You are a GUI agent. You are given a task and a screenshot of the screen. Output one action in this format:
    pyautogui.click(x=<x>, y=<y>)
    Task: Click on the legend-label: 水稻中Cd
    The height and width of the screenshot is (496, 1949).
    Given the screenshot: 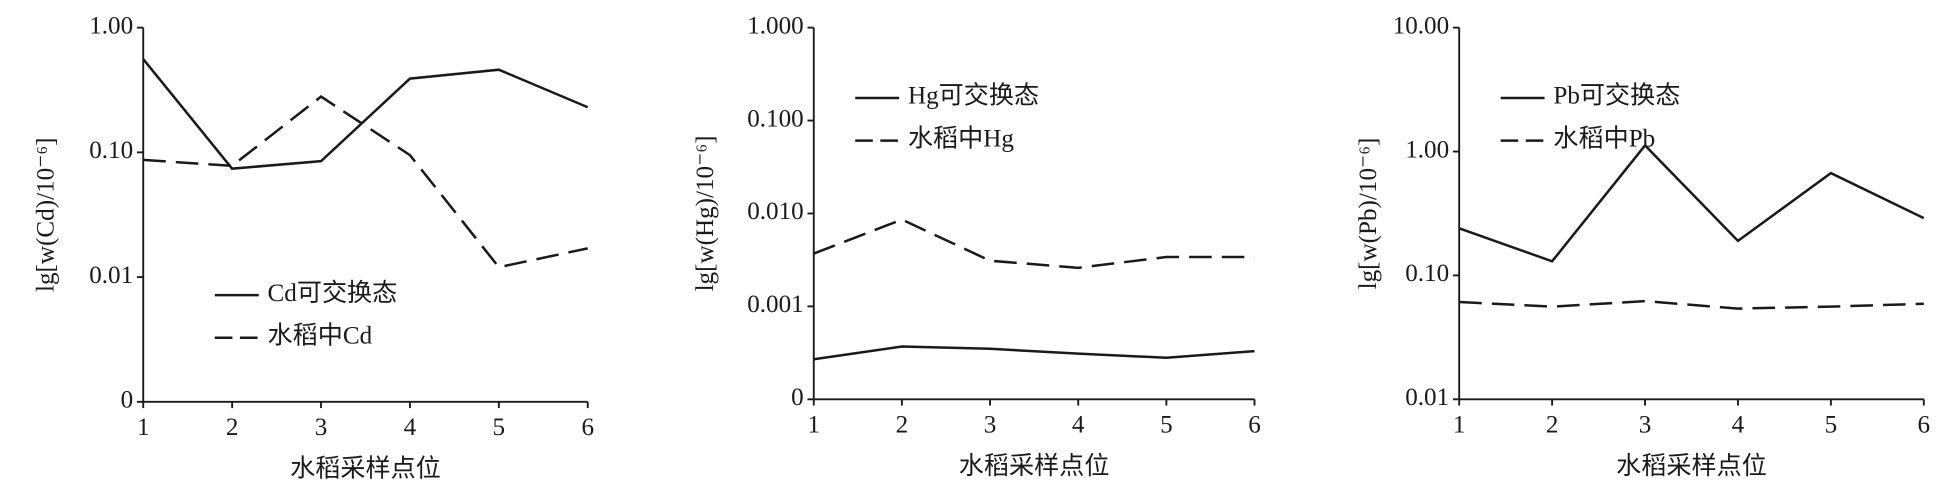 What is the action you would take?
    pyautogui.click(x=320, y=336)
    